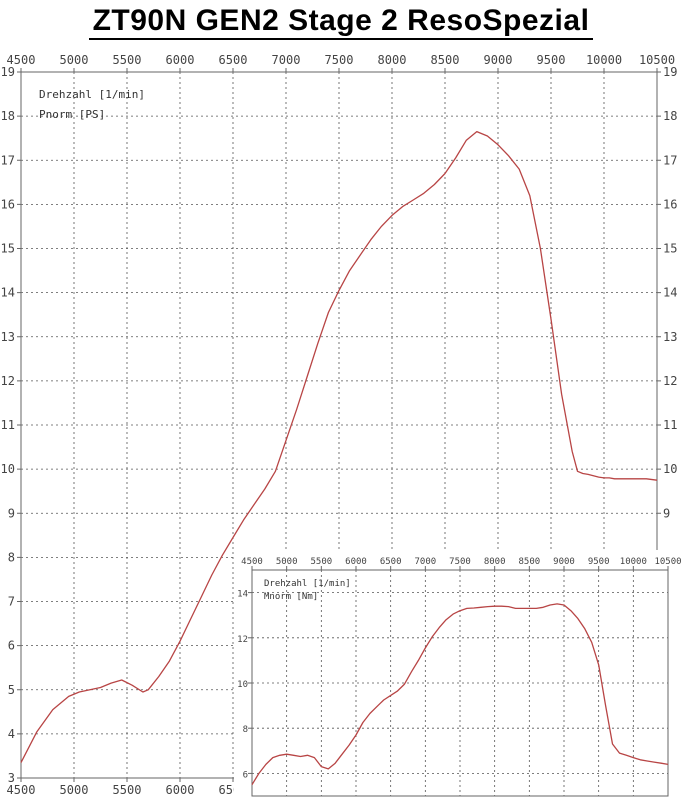 The image size is (682, 800). What do you see at coordinates (252, 562) in the screenshot?
I see `inset-x-tick-label: 4500` at bounding box center [252, 562].